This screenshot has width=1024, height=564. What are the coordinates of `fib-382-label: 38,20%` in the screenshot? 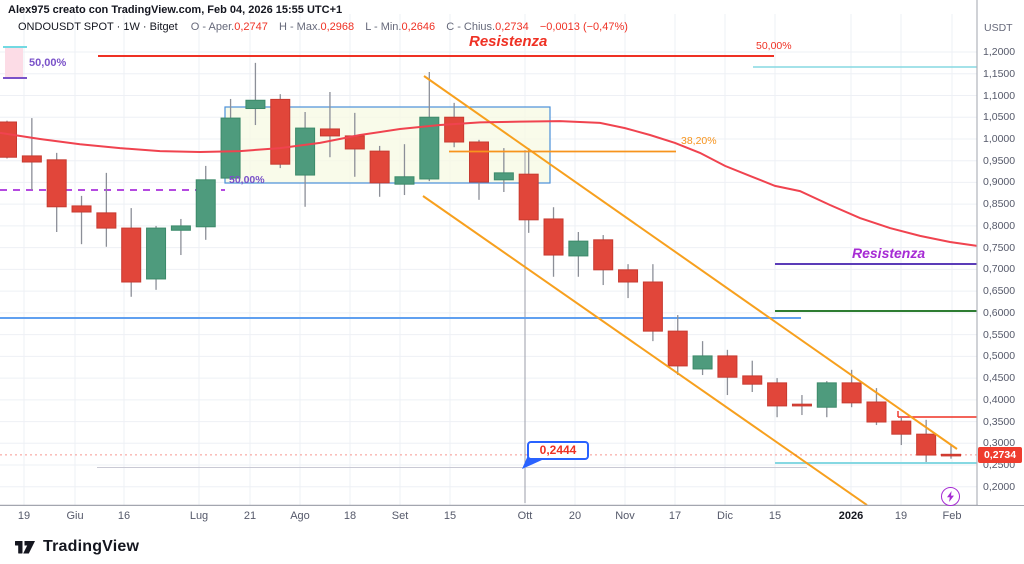 It's located at (699, 141).